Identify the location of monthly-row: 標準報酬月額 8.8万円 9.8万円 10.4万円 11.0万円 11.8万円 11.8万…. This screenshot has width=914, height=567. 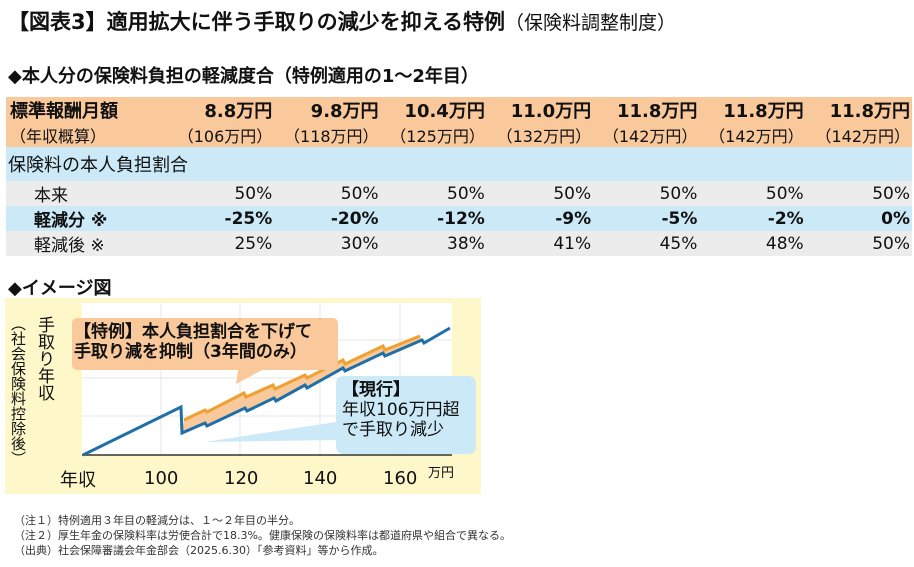
(459, 110).